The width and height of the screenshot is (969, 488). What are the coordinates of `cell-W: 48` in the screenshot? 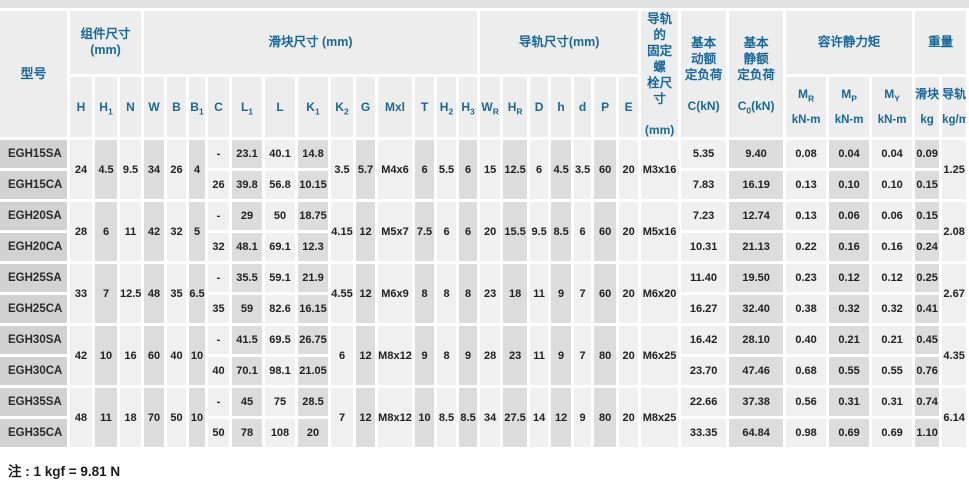 It's located at (155, 295).